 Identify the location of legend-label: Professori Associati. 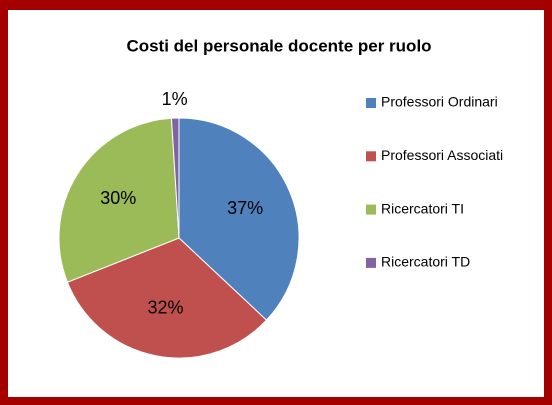
(442, 155).